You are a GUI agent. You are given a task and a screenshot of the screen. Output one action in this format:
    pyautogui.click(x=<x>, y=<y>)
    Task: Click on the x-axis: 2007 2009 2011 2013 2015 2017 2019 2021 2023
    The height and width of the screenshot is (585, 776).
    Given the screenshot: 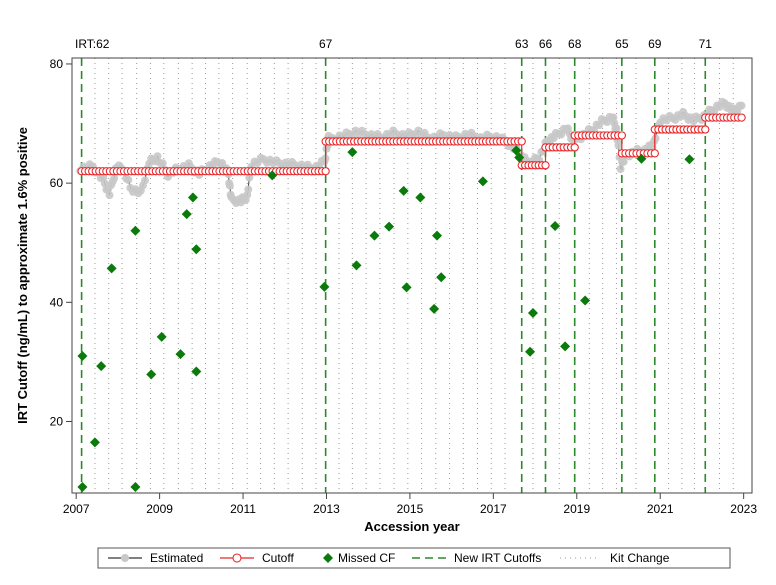 What is the action you would take?
    pyautogui.click(x=410, y=504)
    